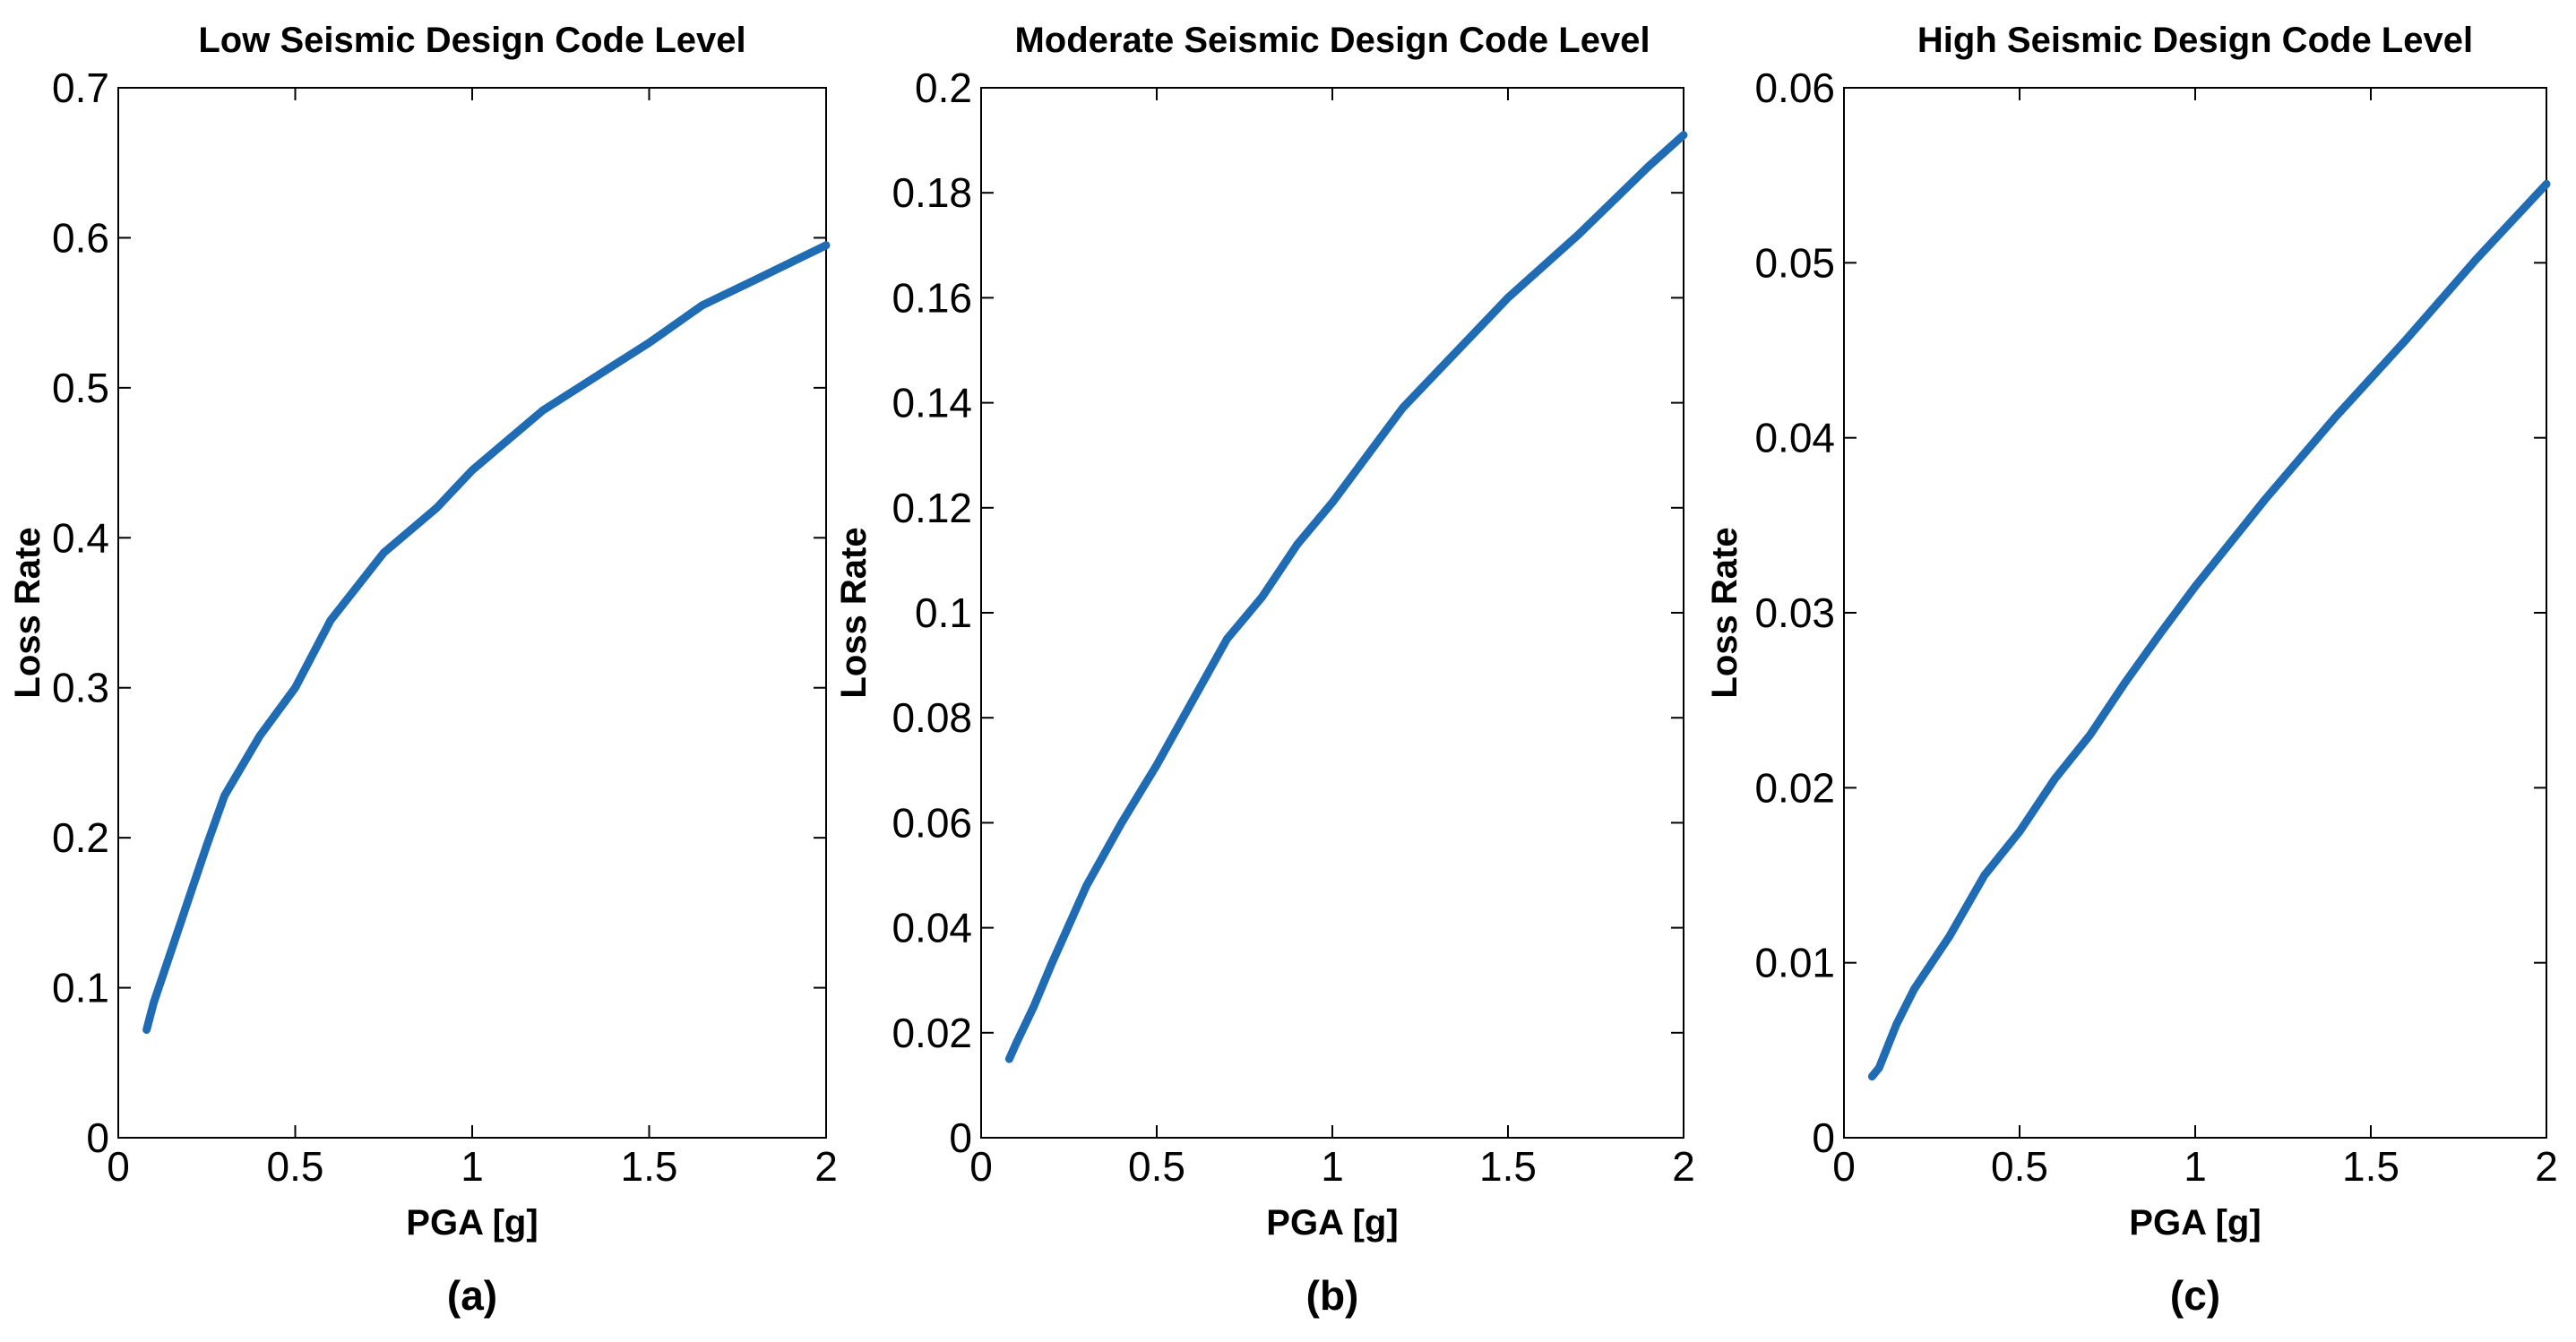 Image resolution: width=2576 pixels, height=1342 pixels. I want to click on panel-label: (a), so click(472, 1295).